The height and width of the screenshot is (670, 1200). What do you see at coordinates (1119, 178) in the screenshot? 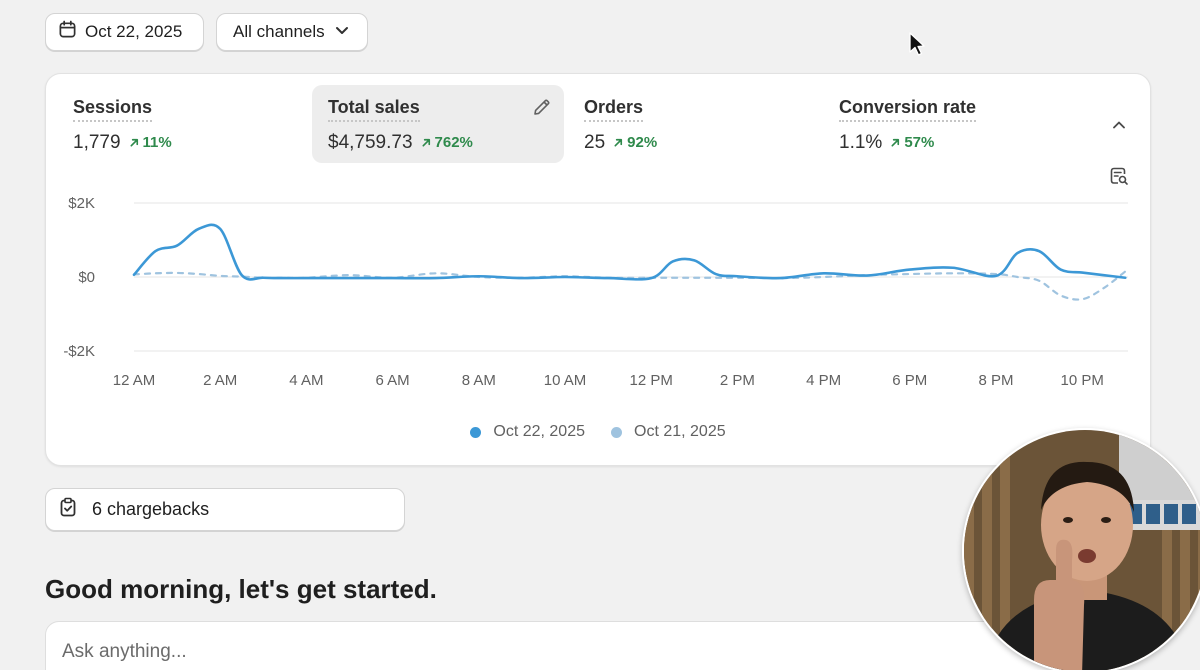
I see `chart-search-icon` at bounding box center [1119, 178].